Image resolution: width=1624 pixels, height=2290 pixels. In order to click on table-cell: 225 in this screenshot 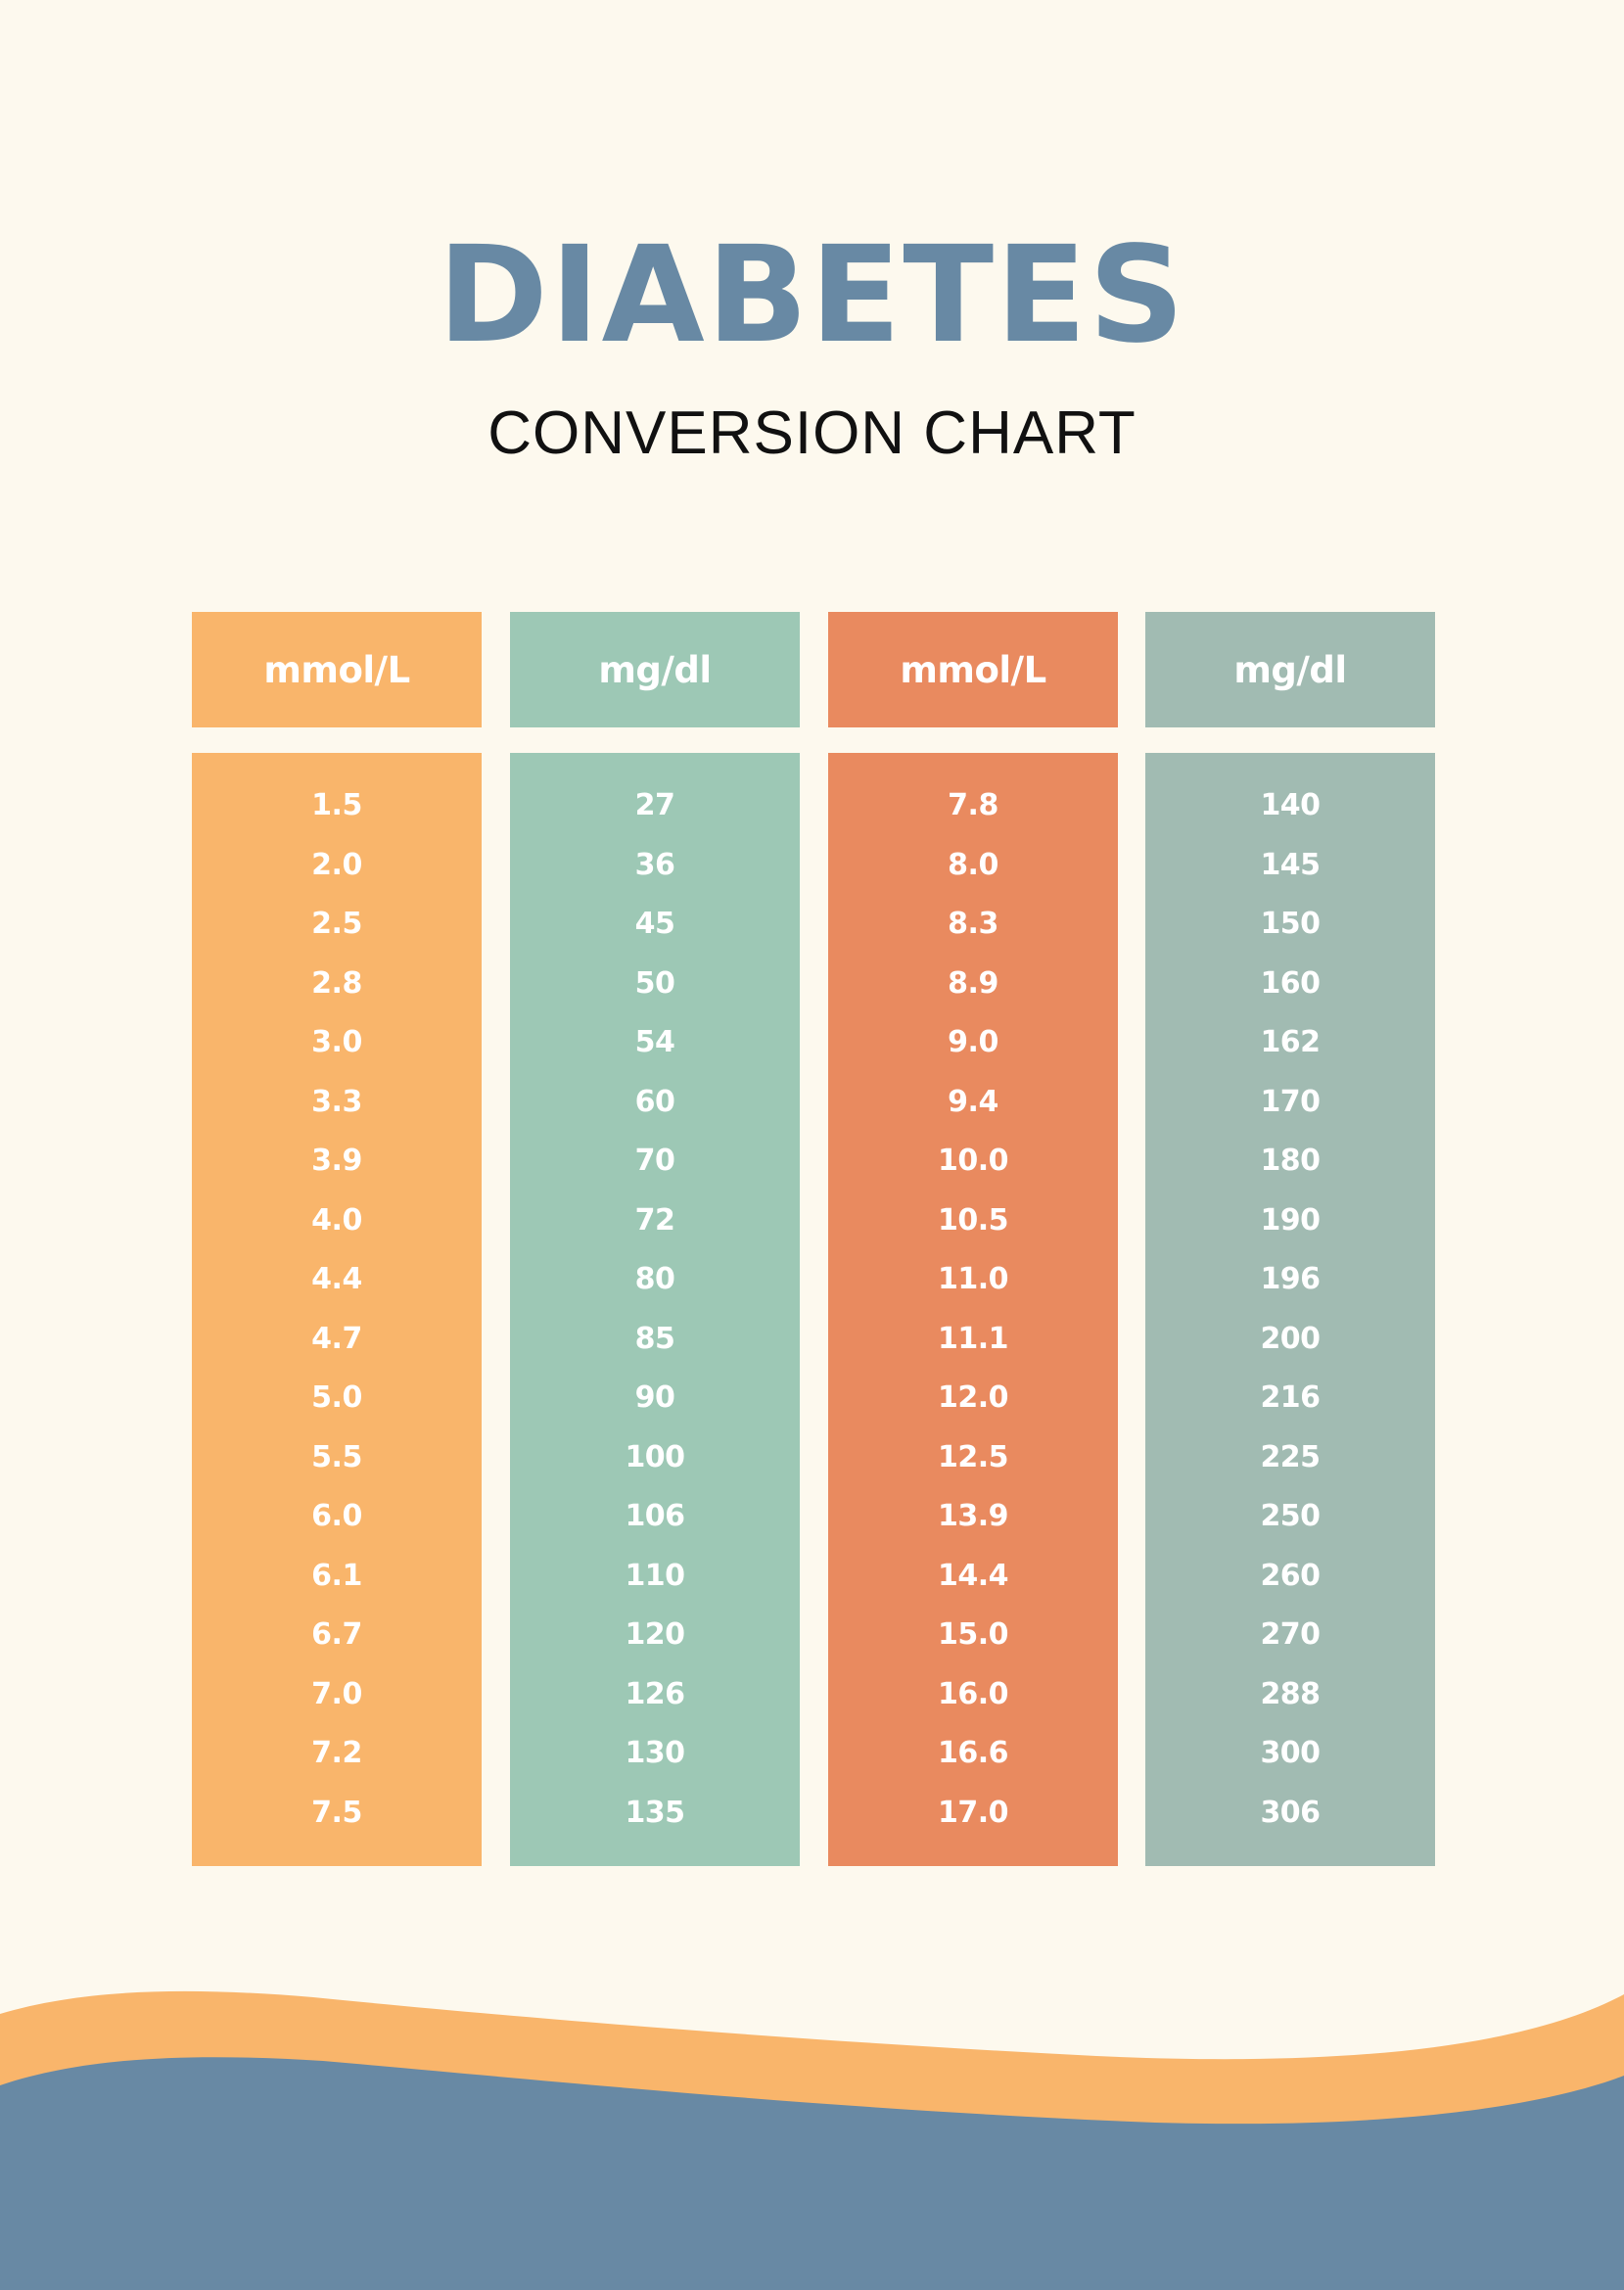, I will do `click(1290, 1456)`.